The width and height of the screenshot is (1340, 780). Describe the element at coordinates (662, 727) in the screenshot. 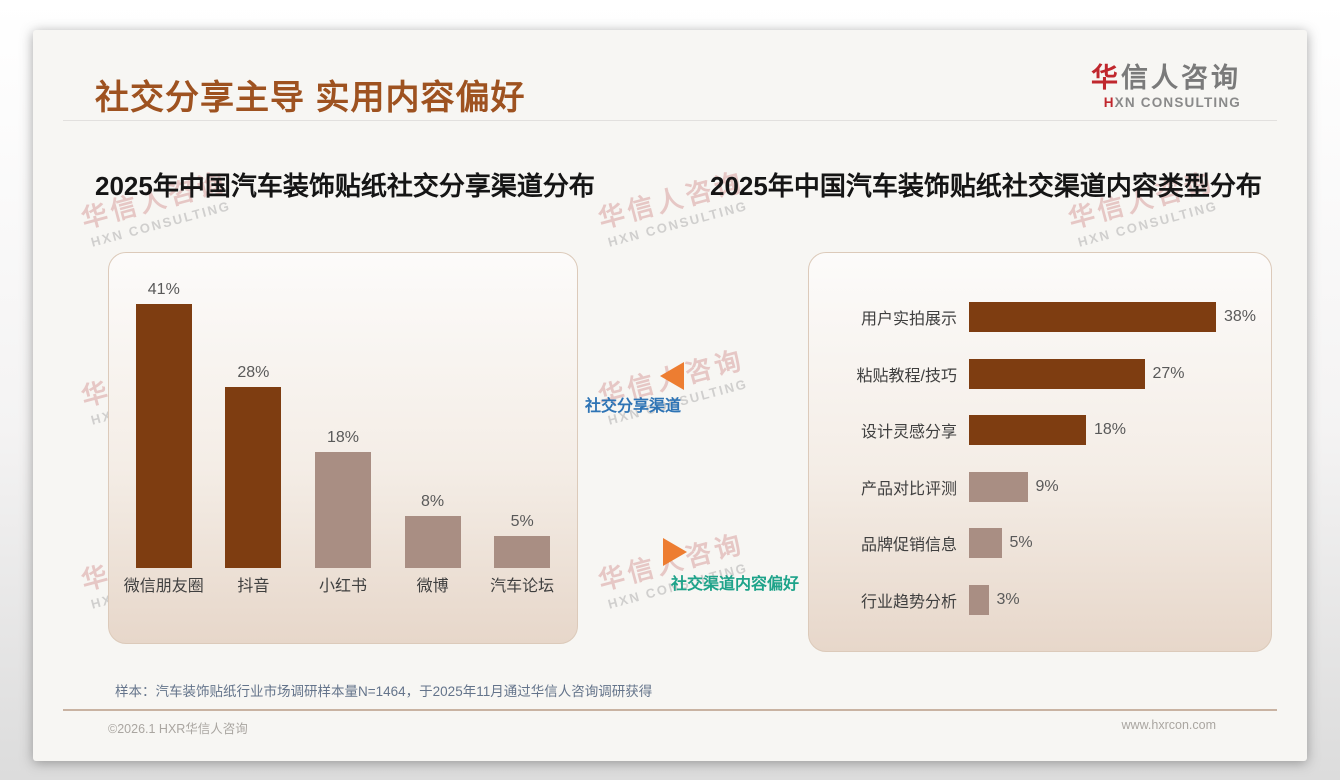

I see `footer: ©2026.1 HXR华信人咨询 www.hxrcon.com` at that location.